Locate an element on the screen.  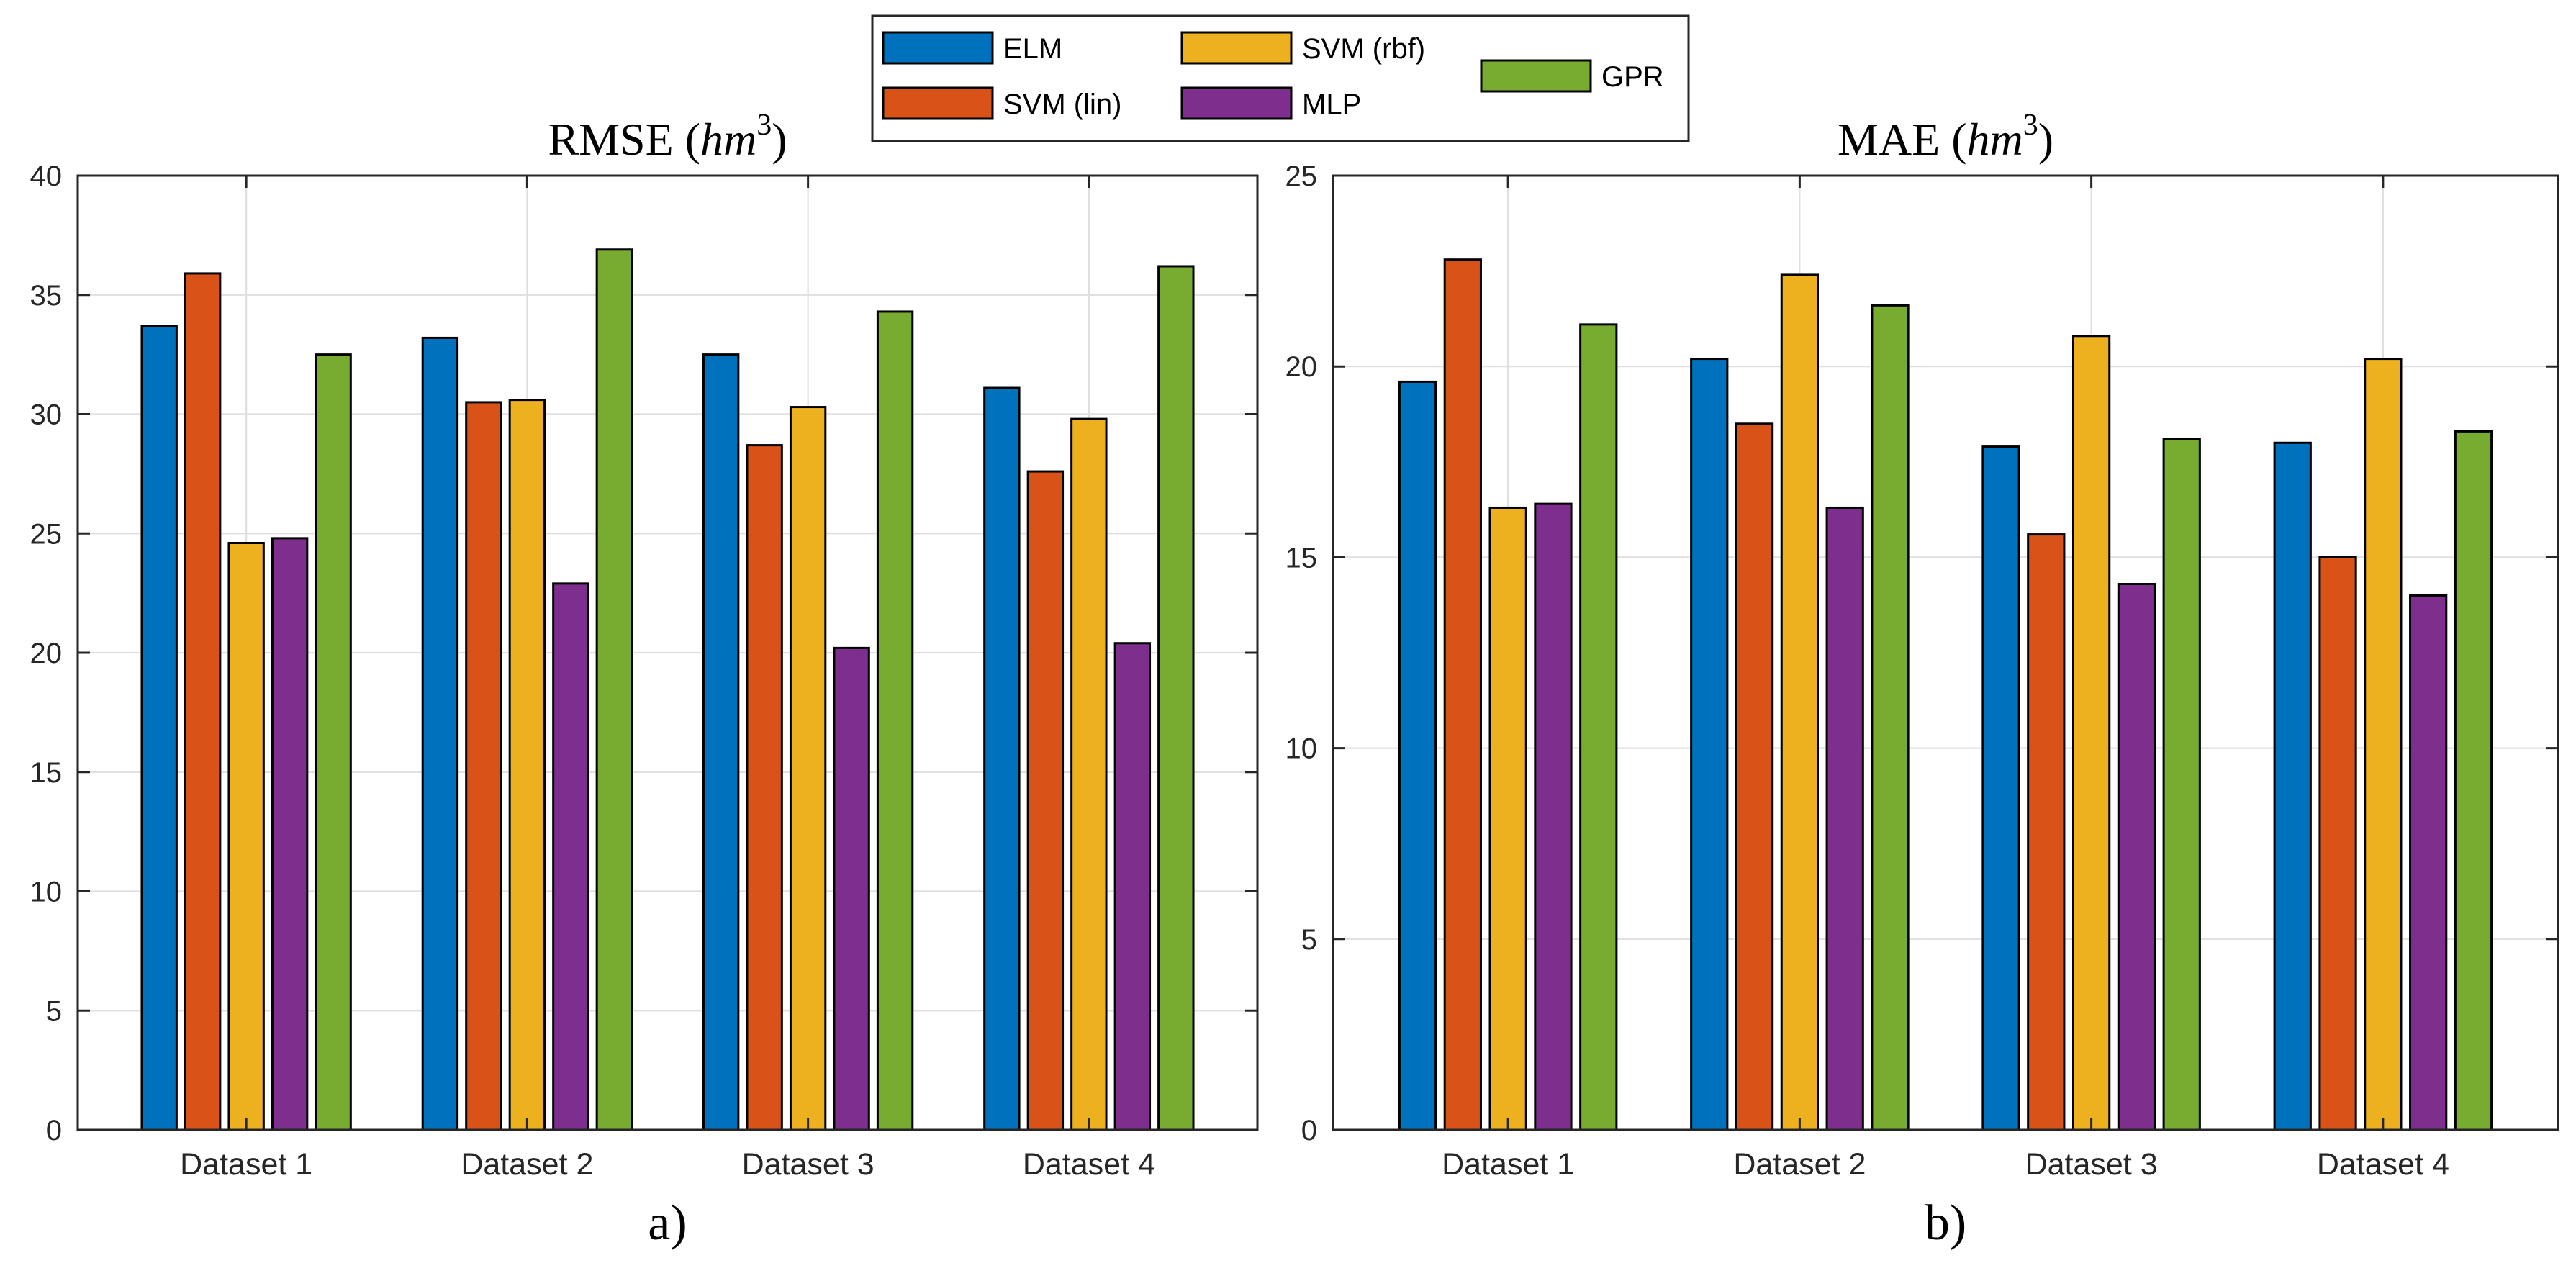
legend-swatch-mlp is located at coordinates (1236, 103).